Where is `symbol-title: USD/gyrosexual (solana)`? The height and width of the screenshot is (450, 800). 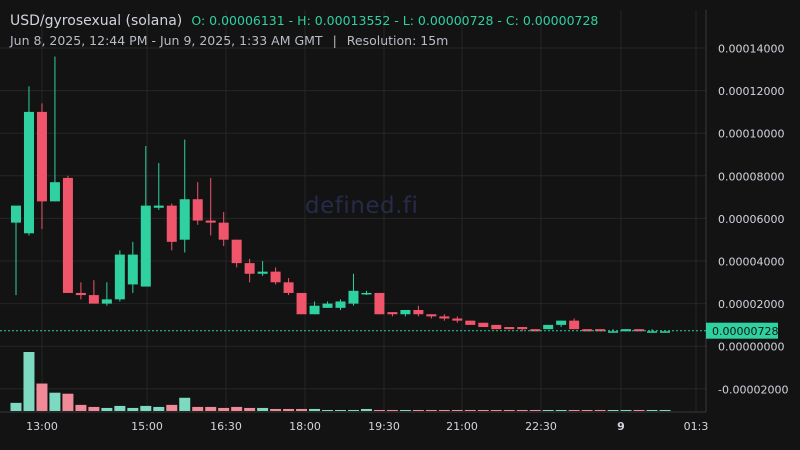 symbol-title: USD/gyrosexual (solana) is located at coordinates (96, 21).